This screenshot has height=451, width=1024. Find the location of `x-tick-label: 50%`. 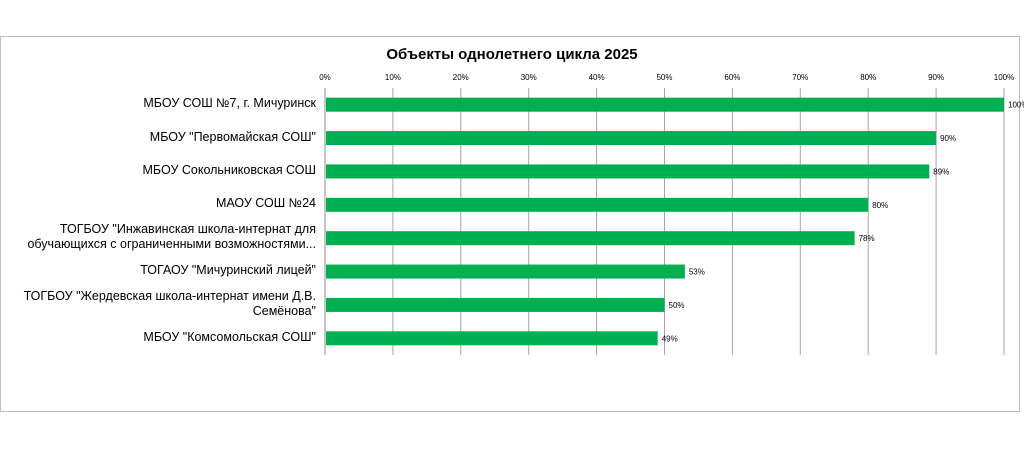

x-tick-label: 50% is located at coordinates (664, 77).